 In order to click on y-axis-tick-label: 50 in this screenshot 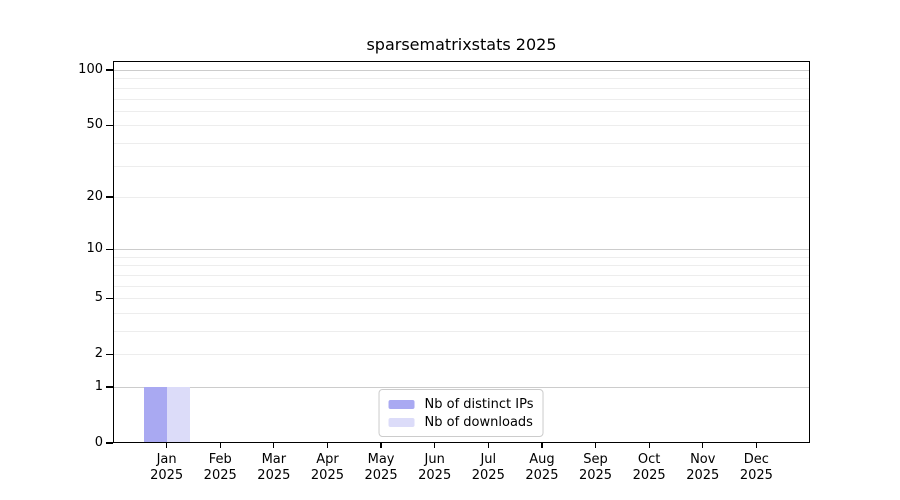, I will do `click(94, 125)`.